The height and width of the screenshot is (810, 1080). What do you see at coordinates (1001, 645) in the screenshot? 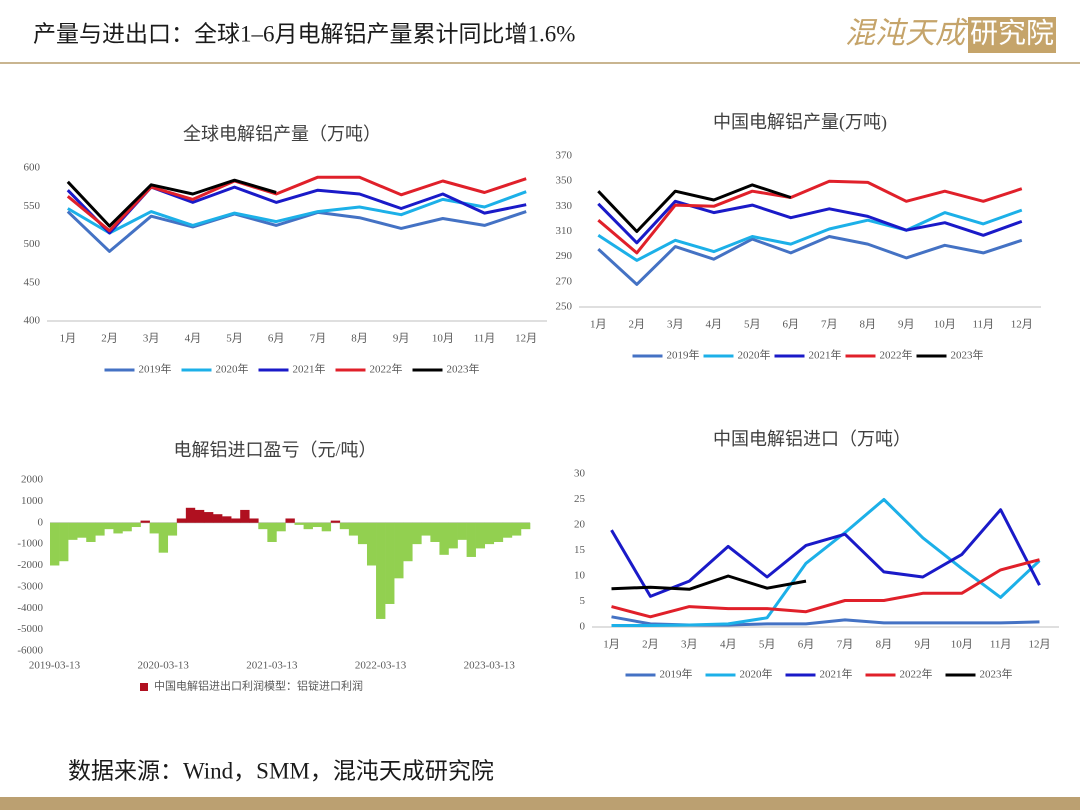
I see `x-tick-label: 11月` at bounding box center [1001, 645].